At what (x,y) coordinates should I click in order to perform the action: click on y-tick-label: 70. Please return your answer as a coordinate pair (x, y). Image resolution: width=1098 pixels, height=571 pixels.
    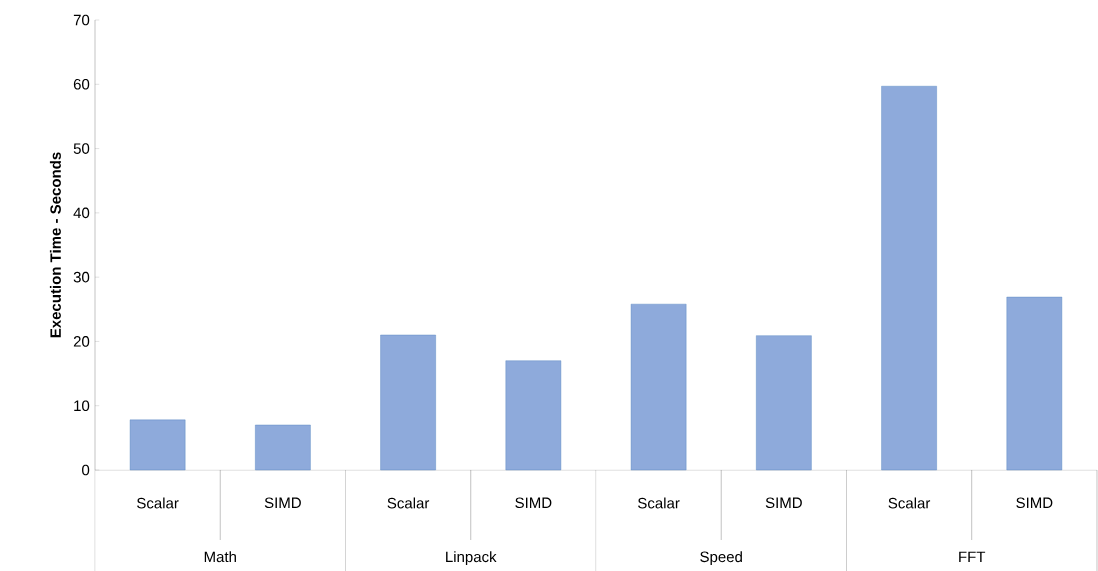
    Looking at the image, I should click on (81, 20).